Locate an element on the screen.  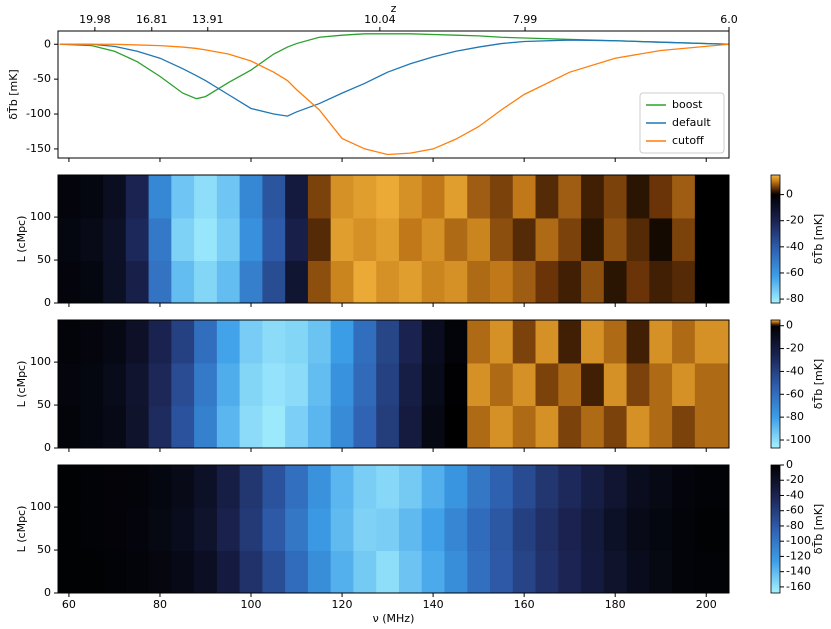
x-axis-label: ν (MHz) is located at coordinates (394, 618).